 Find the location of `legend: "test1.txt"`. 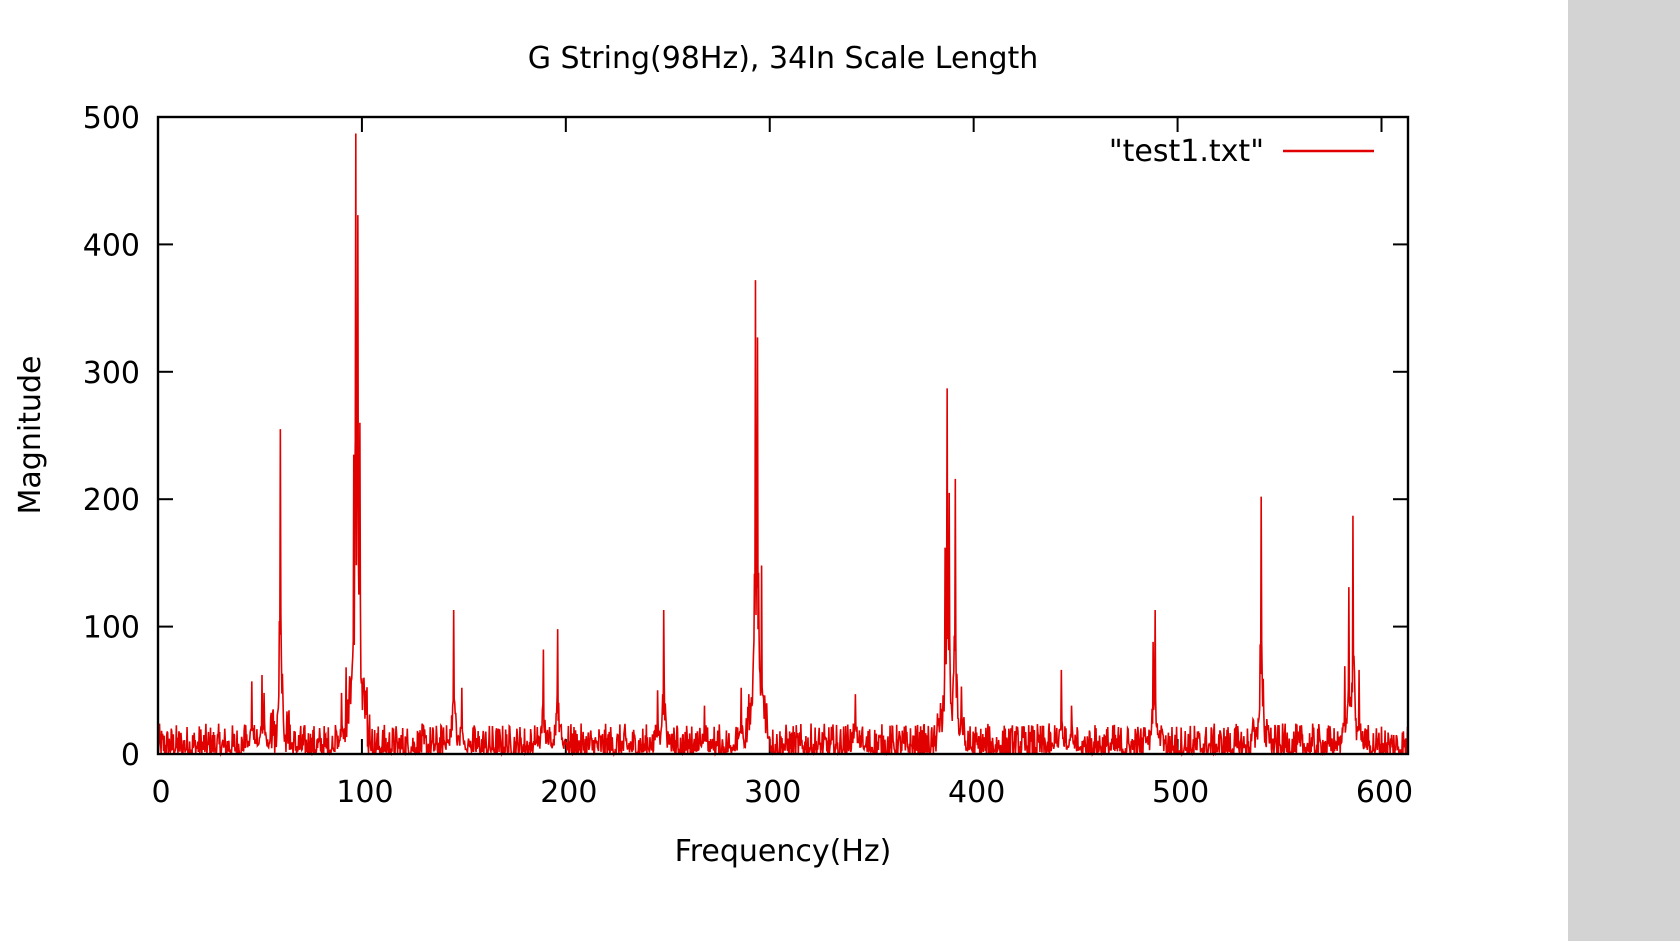

legend: "test1.txt" is located at coordinates (1241, 151).